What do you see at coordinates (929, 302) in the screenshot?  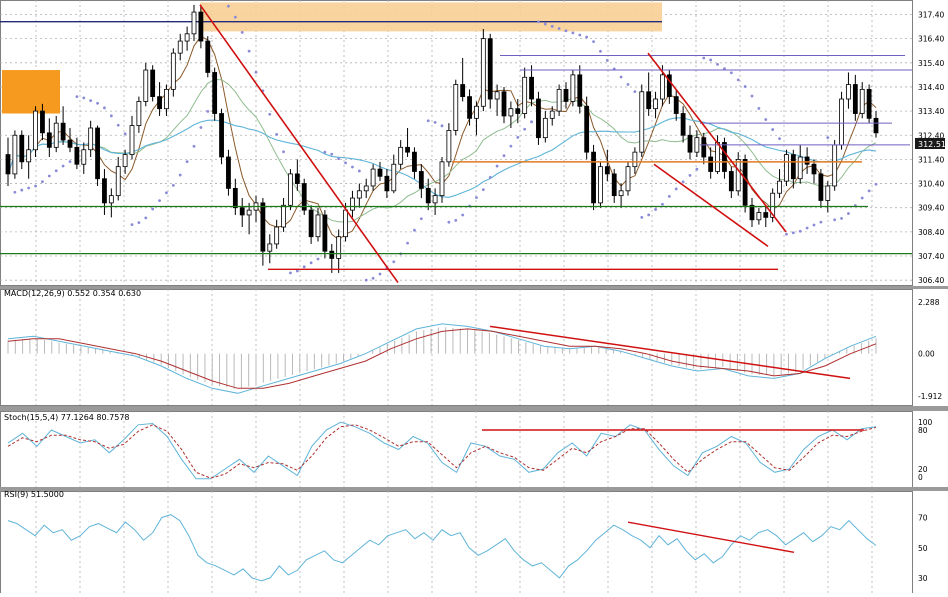 I see `indicator-tick-label: 2.288` at bounding box center [929, 302].